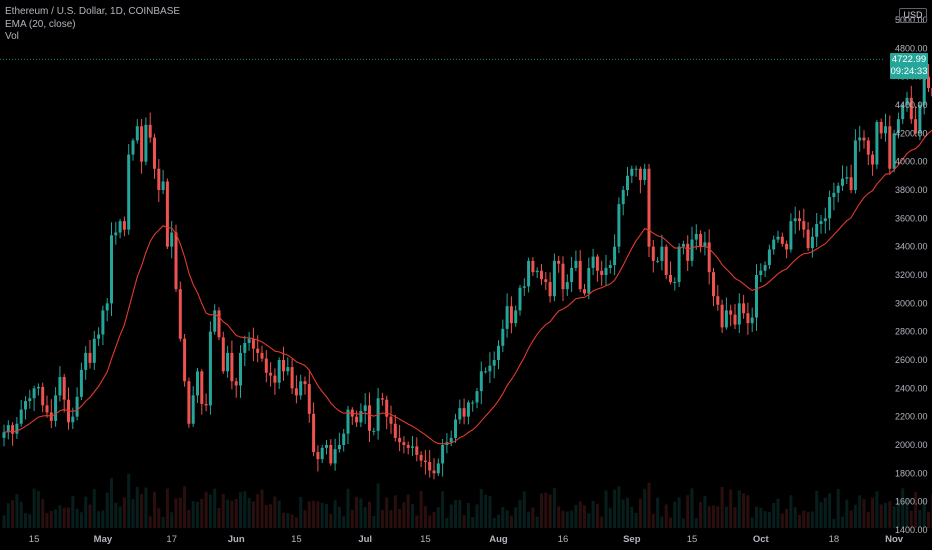  What do you see at coordinates (93, 11) in the screenshot?
I see `symbol-title: Ethereum / U.S. Dollar, 1D, COINBASE` at bounding box center [93, 11].